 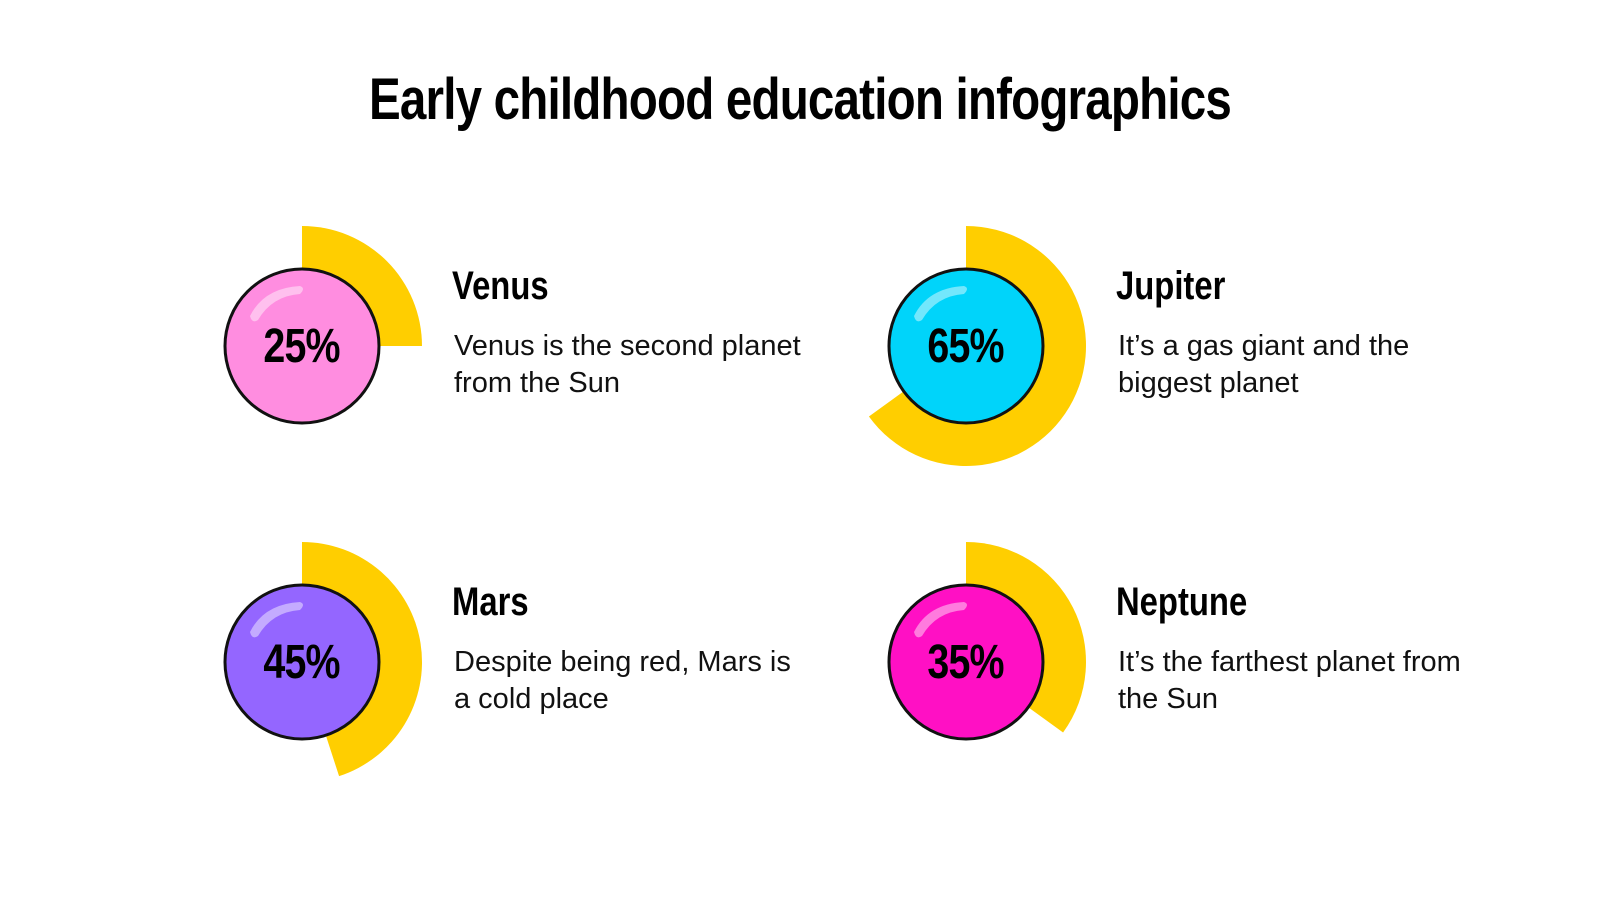 I want to click on item-title: Venus, so click(x=500, y=286).